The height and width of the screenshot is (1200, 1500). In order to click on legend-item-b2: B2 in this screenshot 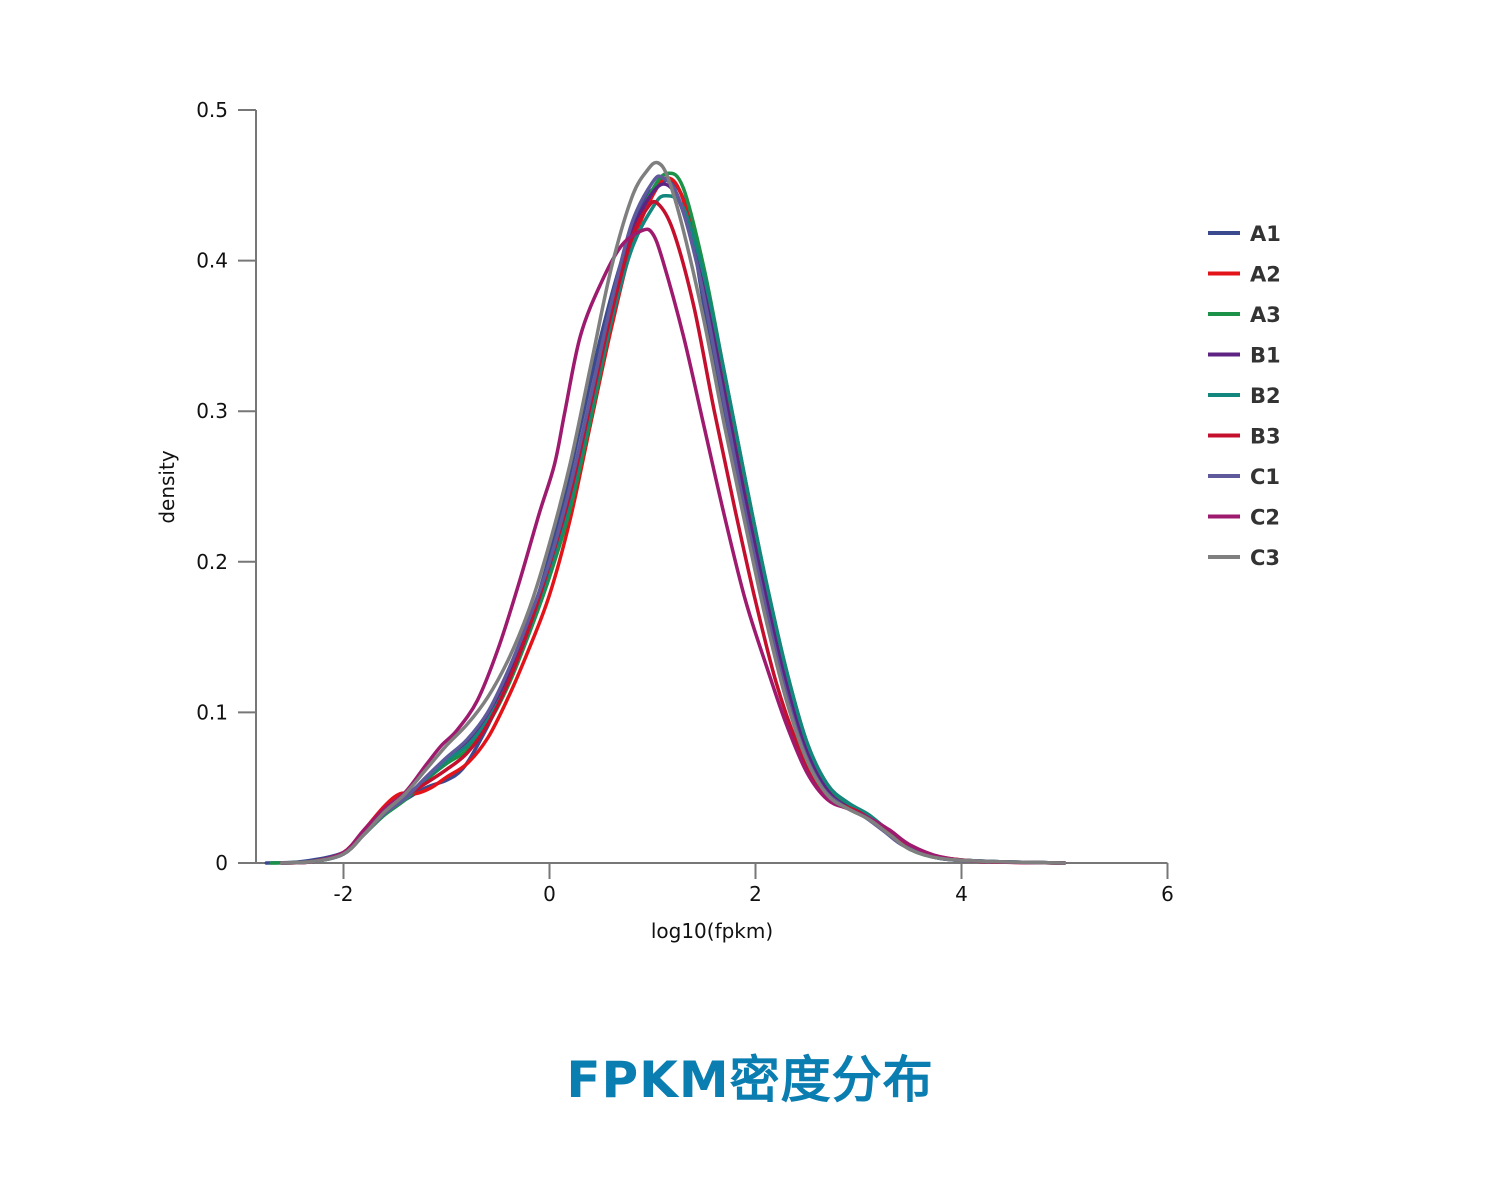, I will do `click(1244, 396)`.